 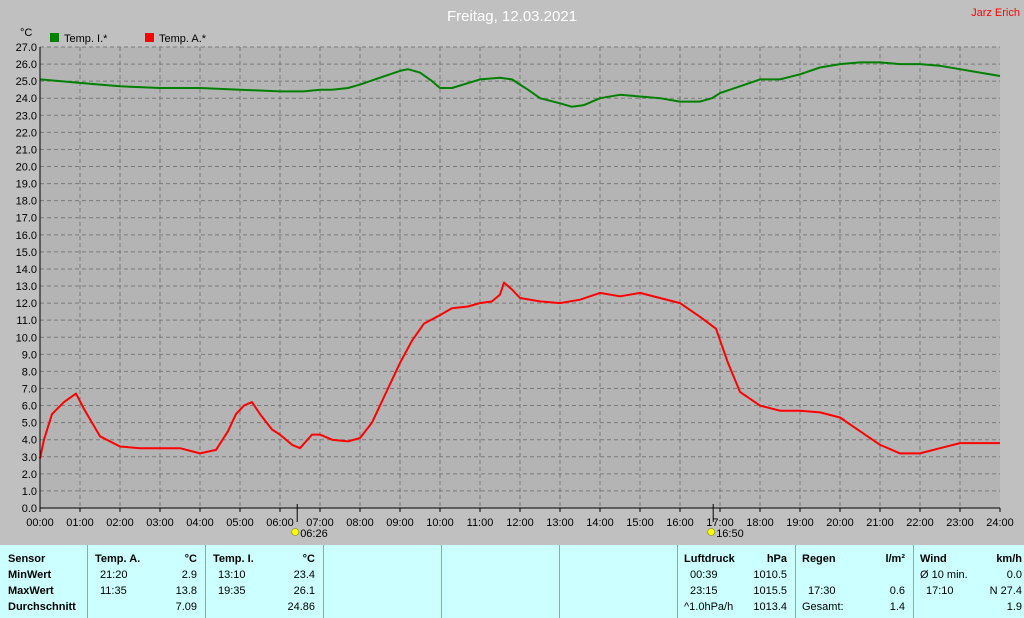 I want to click on y-tick-label: 11.0, so click(x=26, y=321).